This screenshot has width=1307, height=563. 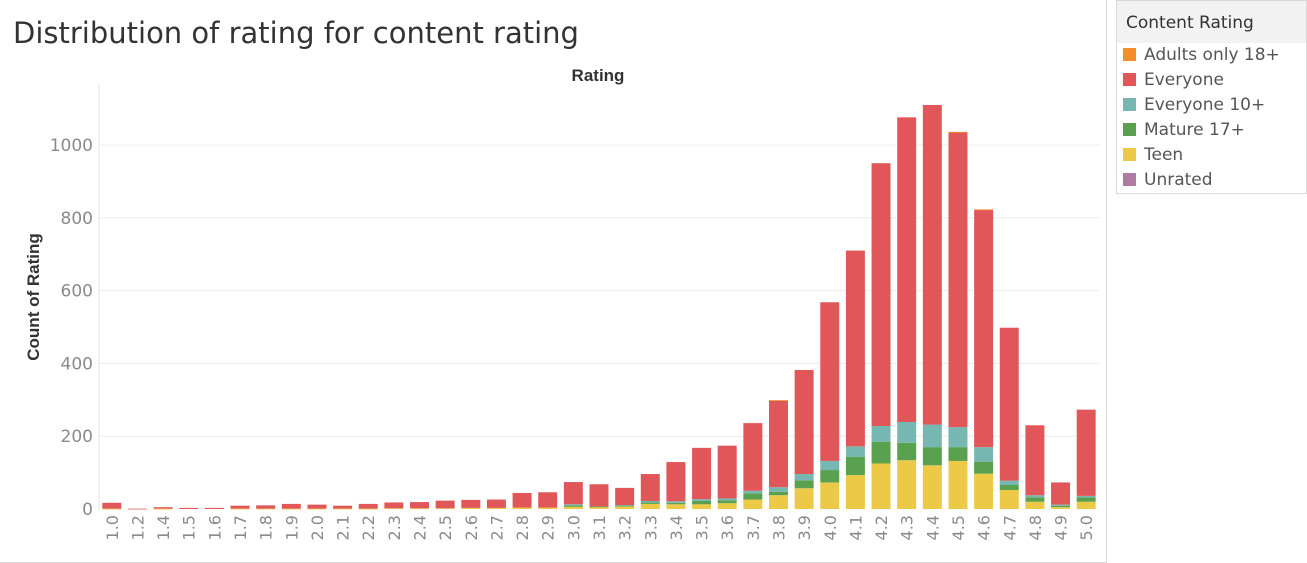 I want to click on legend-item-unrated: Unrated, so click(x=1211, y=180).